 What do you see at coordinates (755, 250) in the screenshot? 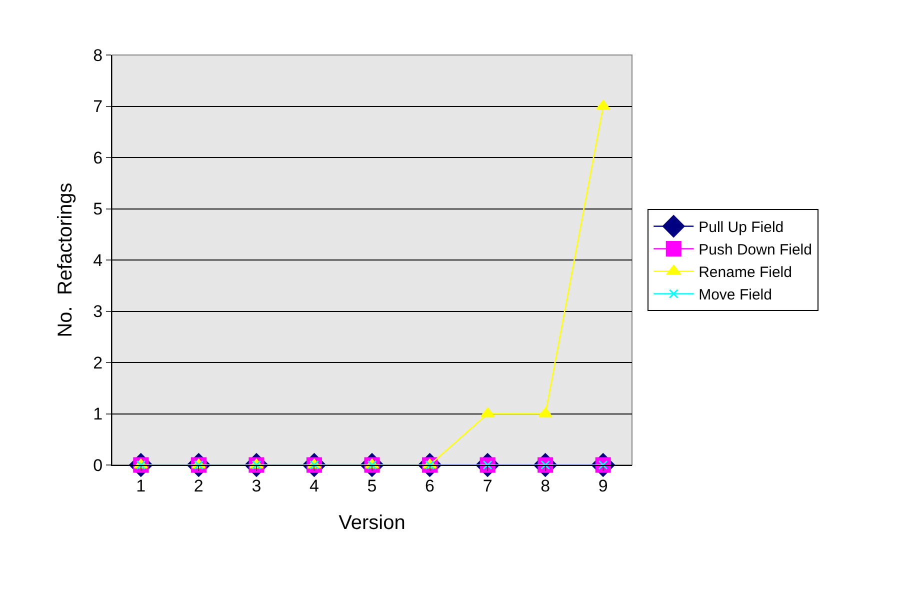
I see `legend-label: Push Down Field` at bounding box center [755, 250].